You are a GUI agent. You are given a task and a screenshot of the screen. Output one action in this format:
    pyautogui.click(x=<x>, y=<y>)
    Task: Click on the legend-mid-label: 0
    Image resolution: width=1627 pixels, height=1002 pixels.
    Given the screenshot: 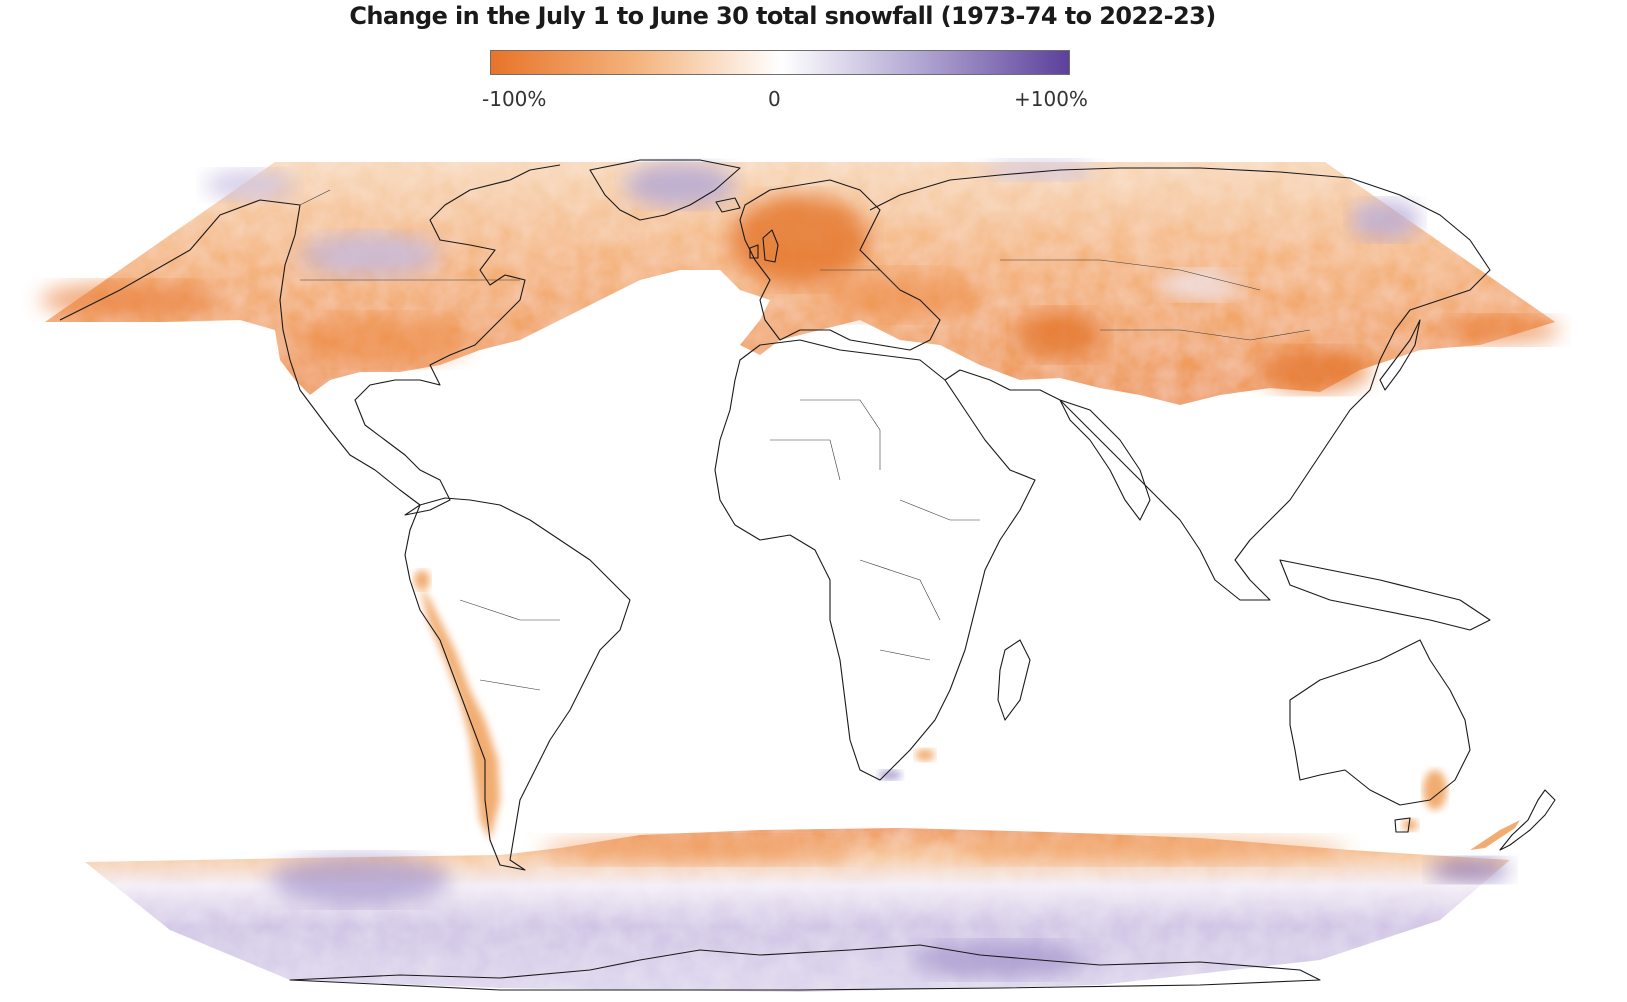 What is the action you would take?
    pyautogui.click(x=774, y=99)
    